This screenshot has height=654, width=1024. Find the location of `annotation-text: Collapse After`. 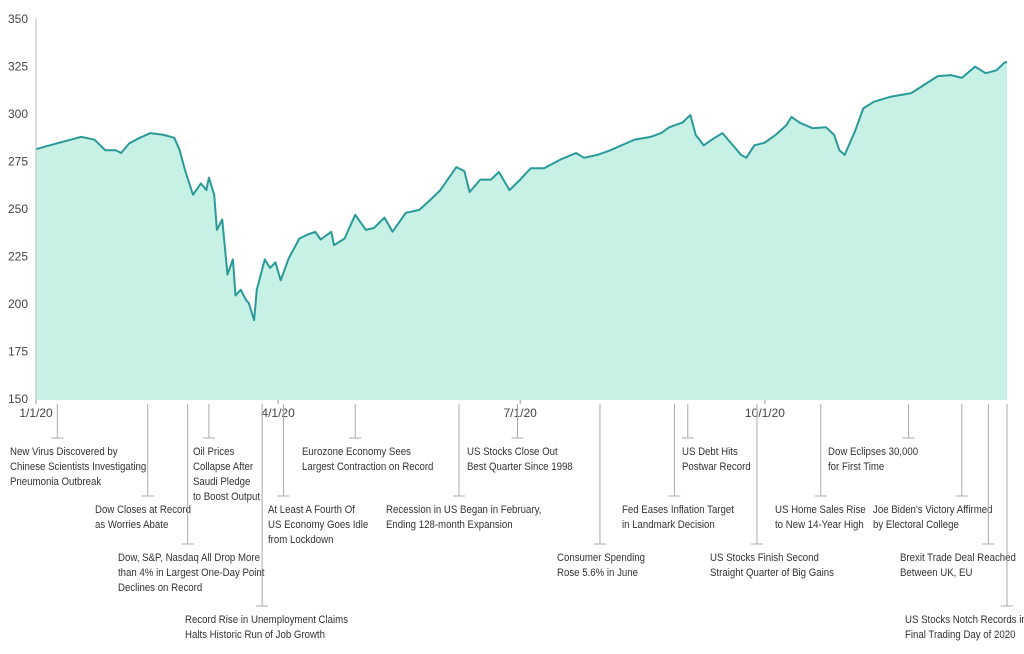

annotation-text: Collapse After is located at coordinates (223, 466).